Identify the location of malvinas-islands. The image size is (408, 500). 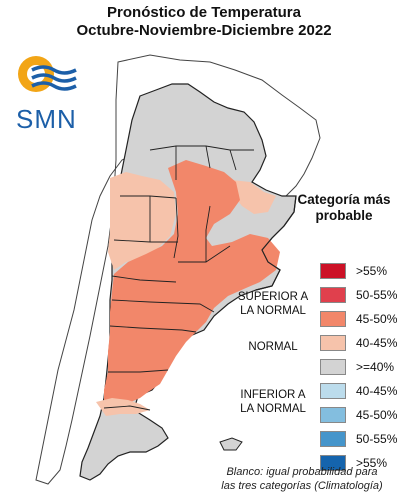
(231, 444).